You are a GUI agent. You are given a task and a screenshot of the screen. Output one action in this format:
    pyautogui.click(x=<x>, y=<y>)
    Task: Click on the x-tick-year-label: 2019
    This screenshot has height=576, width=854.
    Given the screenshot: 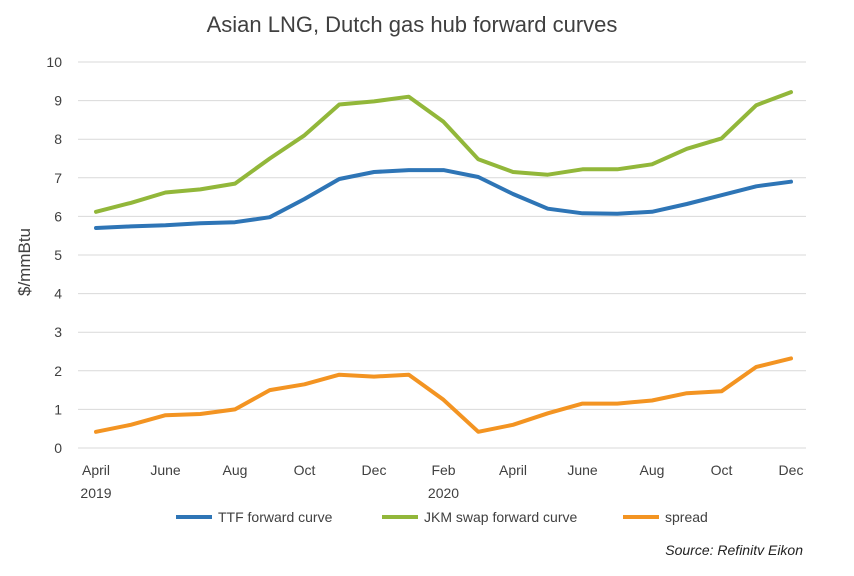 What is the action you would take?
    pyautogui.click(x=95, y=493)
    